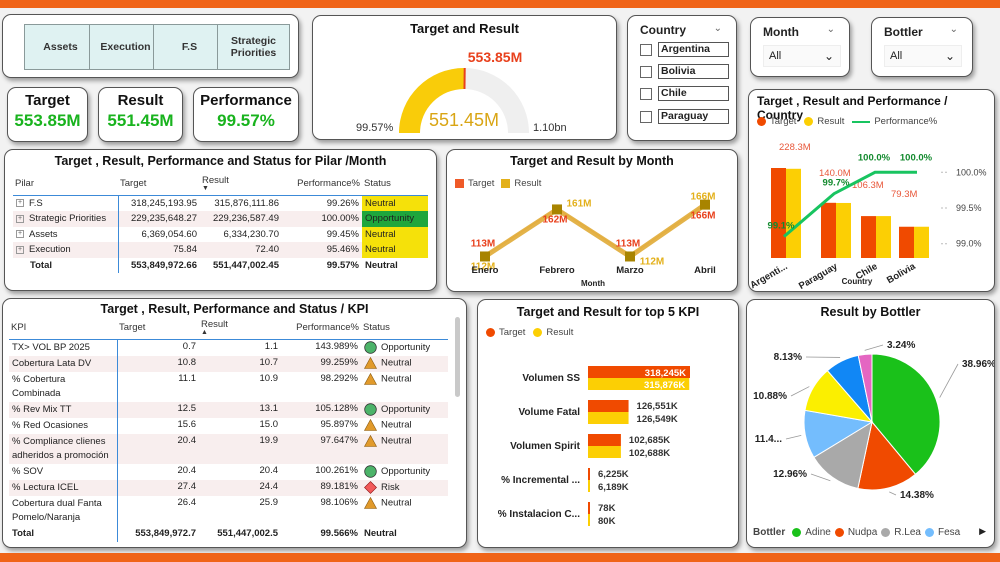 The image size is (1000, 562). I want to click on column-header-result: Result ▲, so click(240, 328).